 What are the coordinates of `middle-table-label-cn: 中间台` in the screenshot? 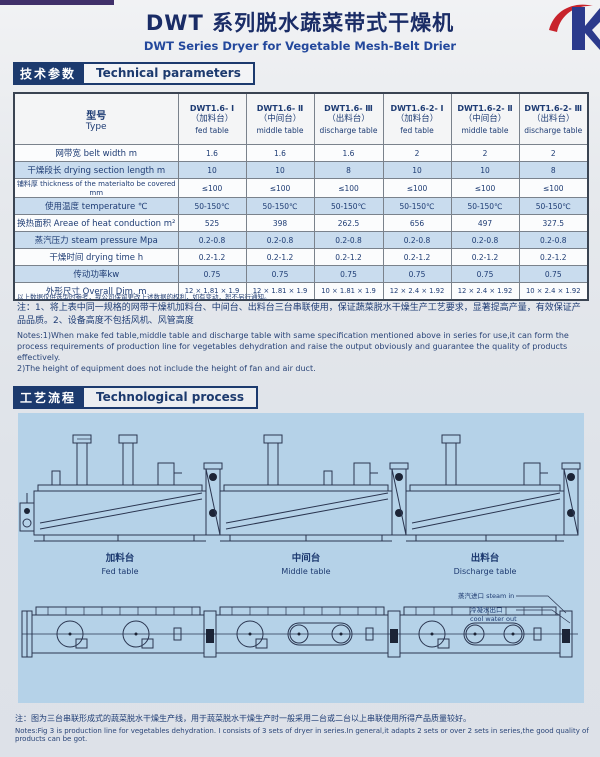 It's located at (306, 558).